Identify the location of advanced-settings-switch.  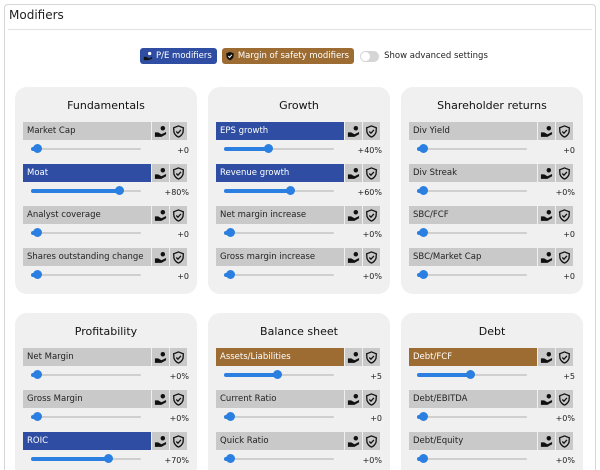
(370, 56).